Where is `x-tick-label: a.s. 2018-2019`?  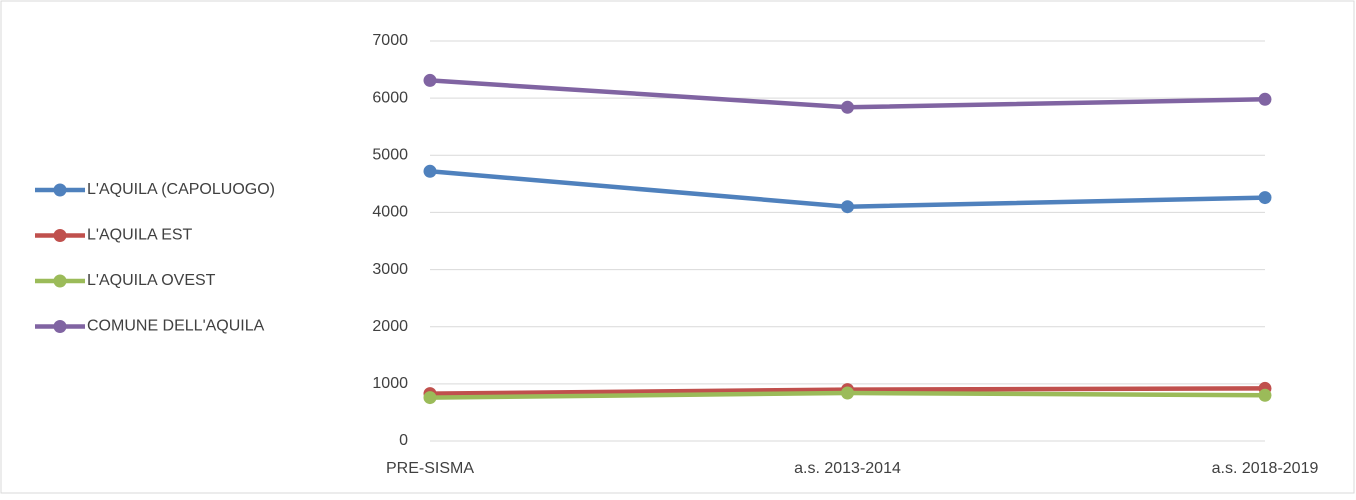
x-tick-label: a.s. 2018-2019 is located at coordinates (1265, 468).